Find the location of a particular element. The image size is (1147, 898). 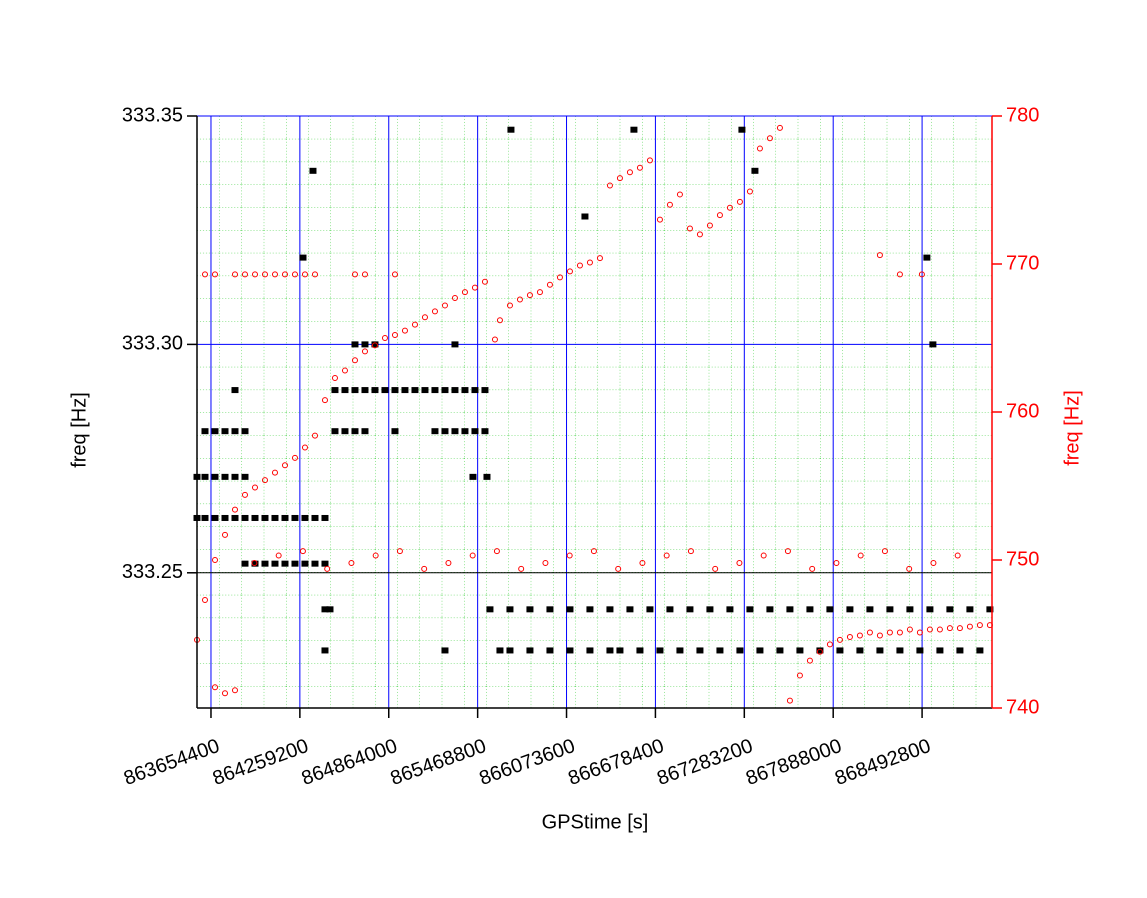

y-axis-label: freq [Hz] is located at coordinates (79, 430).